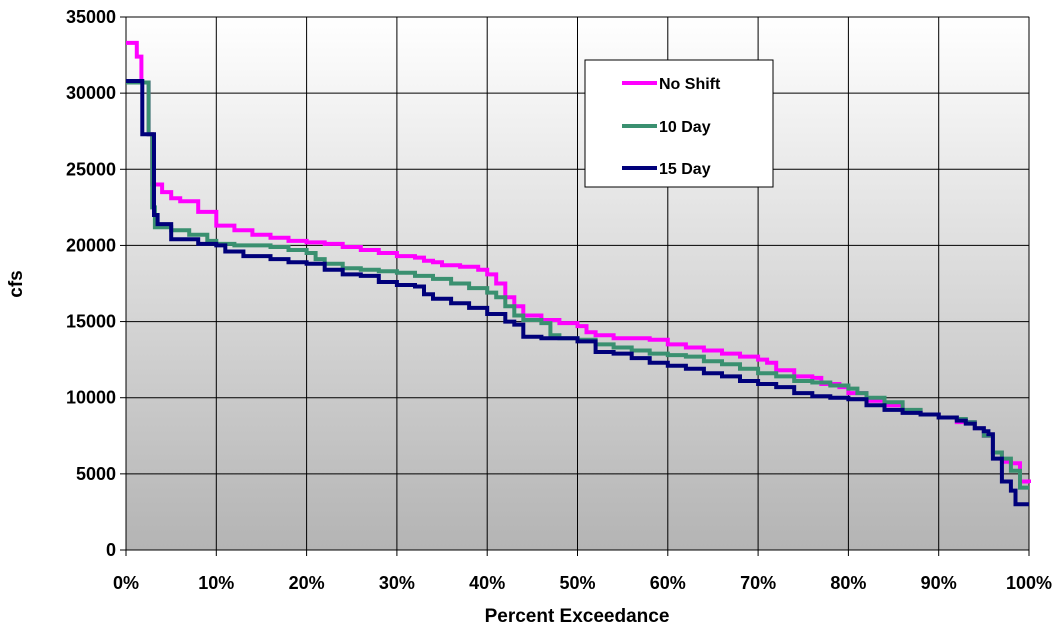 This screenshot has height=629, width=1061. What do you see at coordinates (582, 571) in the screenshot?
I see `x-axis-ticks: 0% 10% 20% 30% 40% 50% 60% 70% 80% 90% 100%` at bounding box center [582, 571].